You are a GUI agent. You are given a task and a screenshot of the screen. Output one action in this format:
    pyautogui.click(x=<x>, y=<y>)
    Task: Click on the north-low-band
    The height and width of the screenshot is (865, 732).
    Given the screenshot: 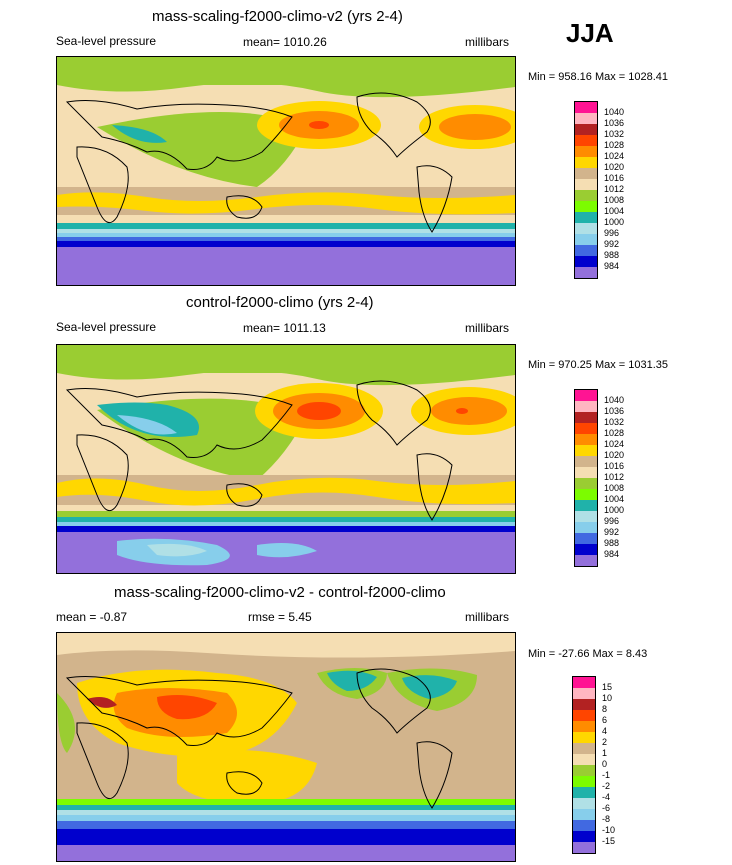 What is the action you would take?
    pyautogui.click(x=286, y=365)
    